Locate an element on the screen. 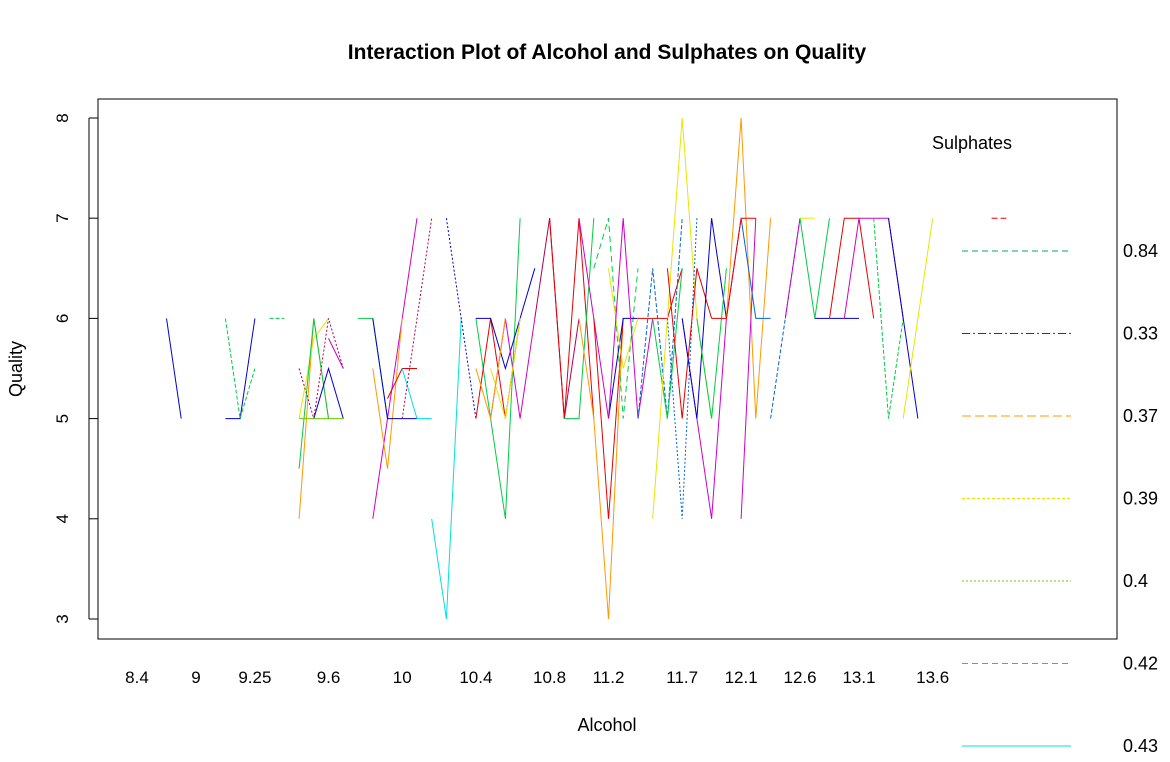  y-tick-label: 8 is located at coordinates (62, 117).